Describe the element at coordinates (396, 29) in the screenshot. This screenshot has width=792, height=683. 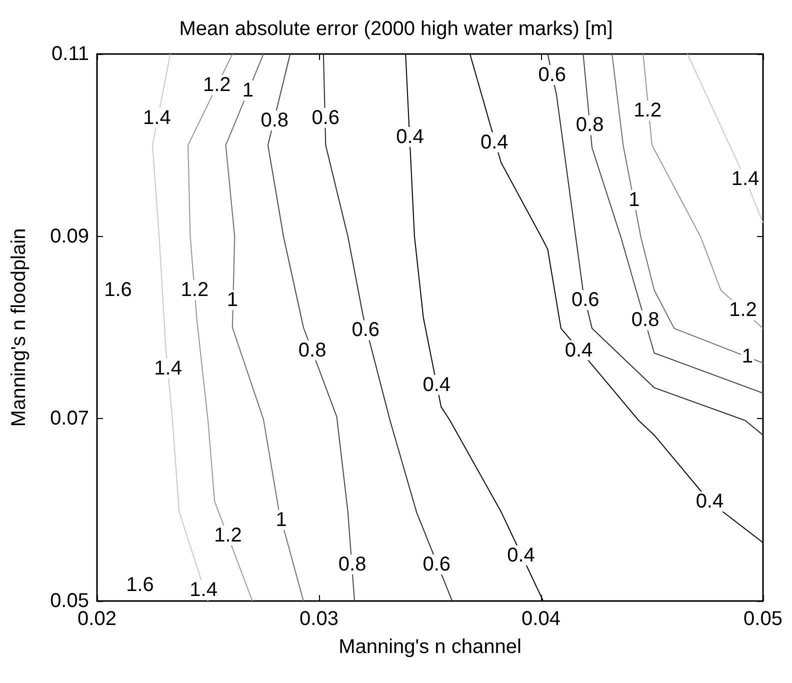
I see `chart-title: Mean absolute error (2000 high water marks) [m]` at that location.